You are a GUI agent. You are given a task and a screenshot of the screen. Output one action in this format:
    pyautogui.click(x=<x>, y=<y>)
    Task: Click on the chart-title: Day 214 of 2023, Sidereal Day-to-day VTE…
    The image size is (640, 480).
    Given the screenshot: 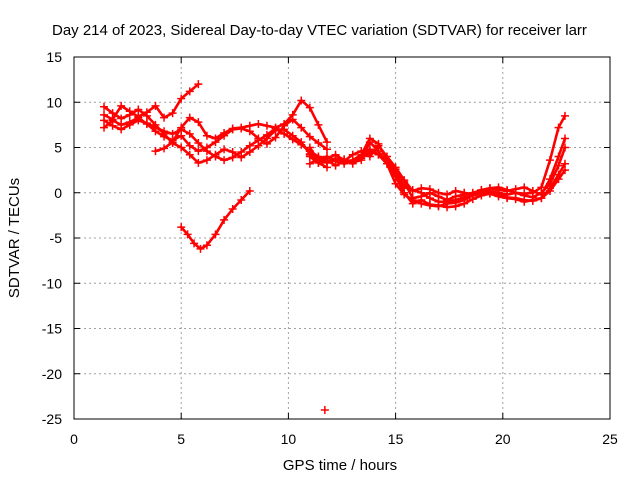 What is the action you would take?
    pyautogui.click(x=319, y=30)
    